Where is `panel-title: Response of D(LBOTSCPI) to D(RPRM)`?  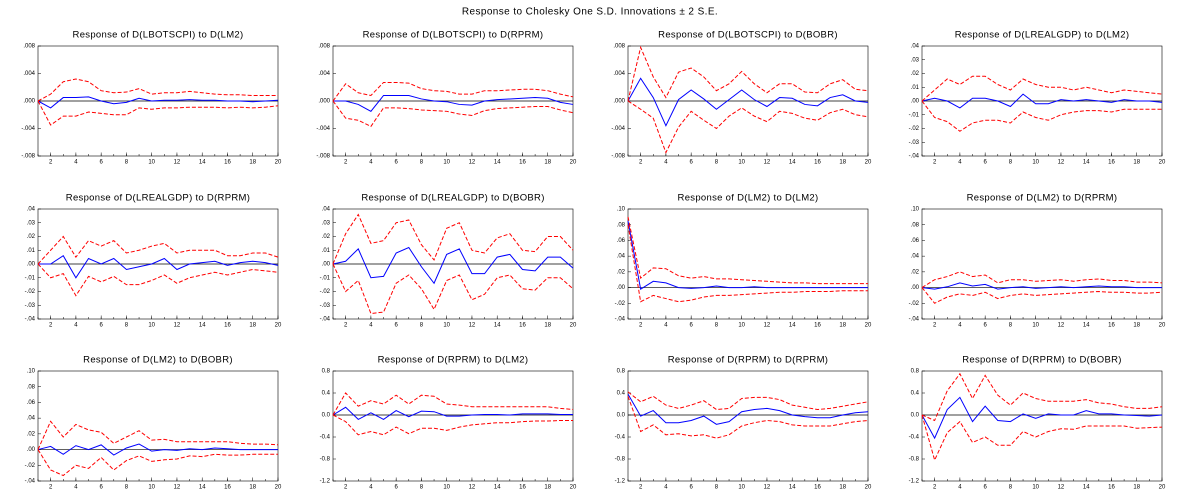
panel-title: Response of D(LBOTSCPI) to D(RPRM) is located at coordinates (453, 35).